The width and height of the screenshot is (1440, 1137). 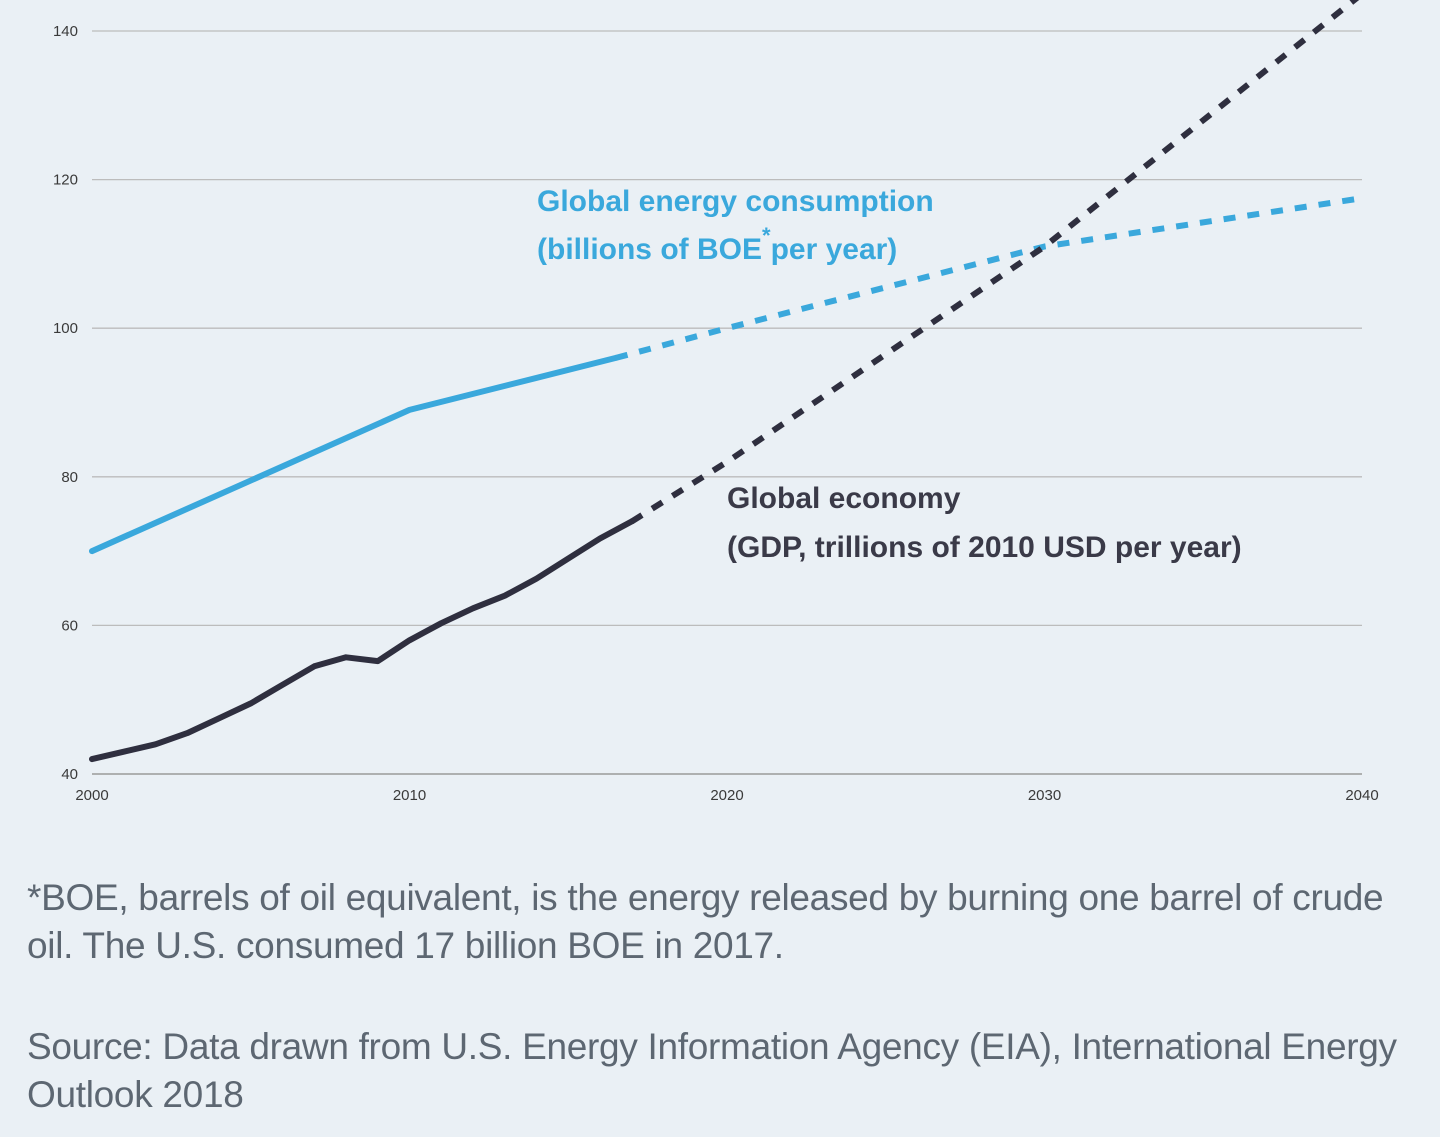 I want to click on y-tick-label-80: 80, so click(x=69, y=477).